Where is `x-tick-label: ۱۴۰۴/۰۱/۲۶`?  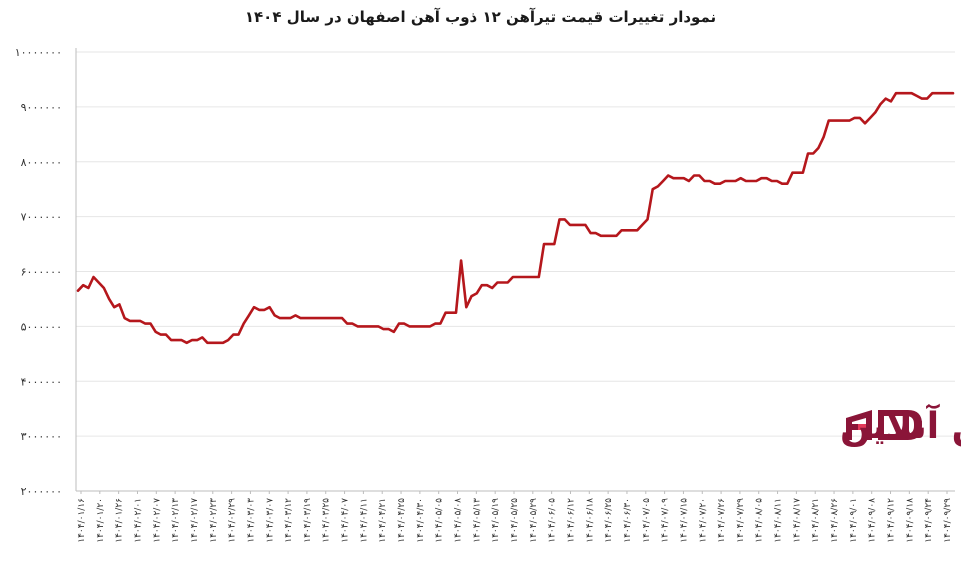 x-tick-label: ۱۴۰۴/۰۱/۲۶ is located at coordinates (120, 520).